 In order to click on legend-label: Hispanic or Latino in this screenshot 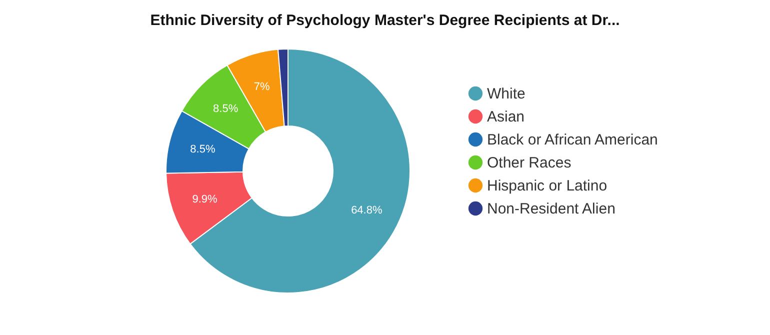, I will do `click(547, 186)`.